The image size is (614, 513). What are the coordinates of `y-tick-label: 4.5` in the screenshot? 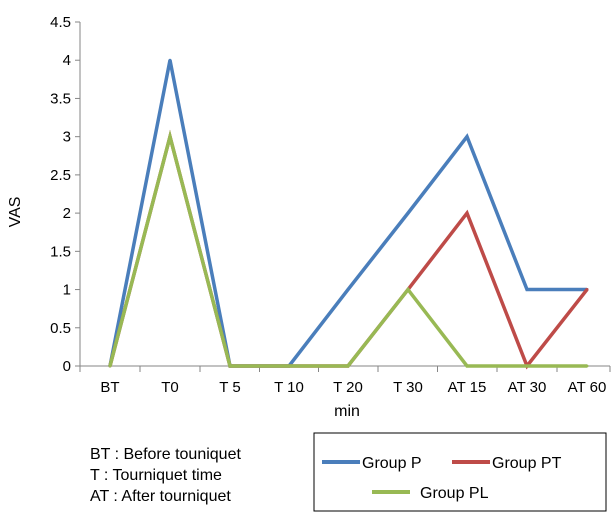 It's located at (60, 22).